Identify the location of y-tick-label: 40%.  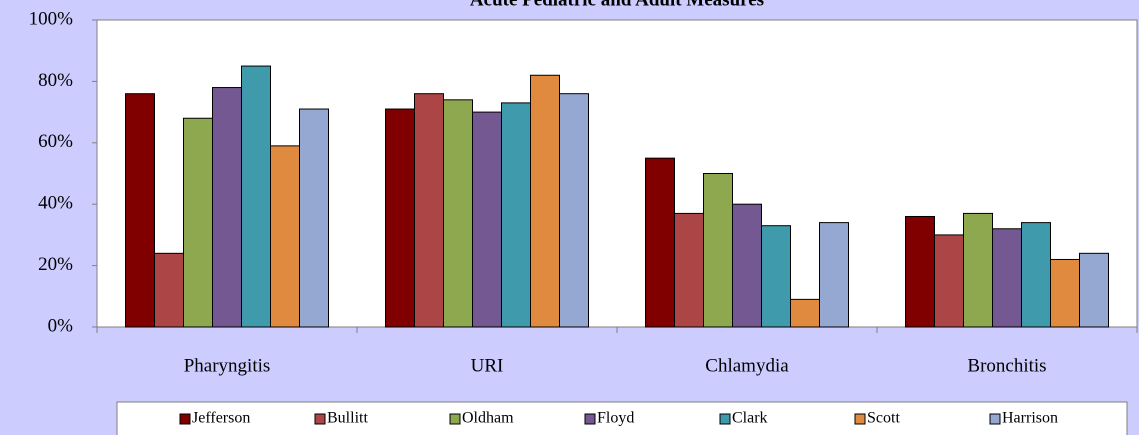
(55, 203).